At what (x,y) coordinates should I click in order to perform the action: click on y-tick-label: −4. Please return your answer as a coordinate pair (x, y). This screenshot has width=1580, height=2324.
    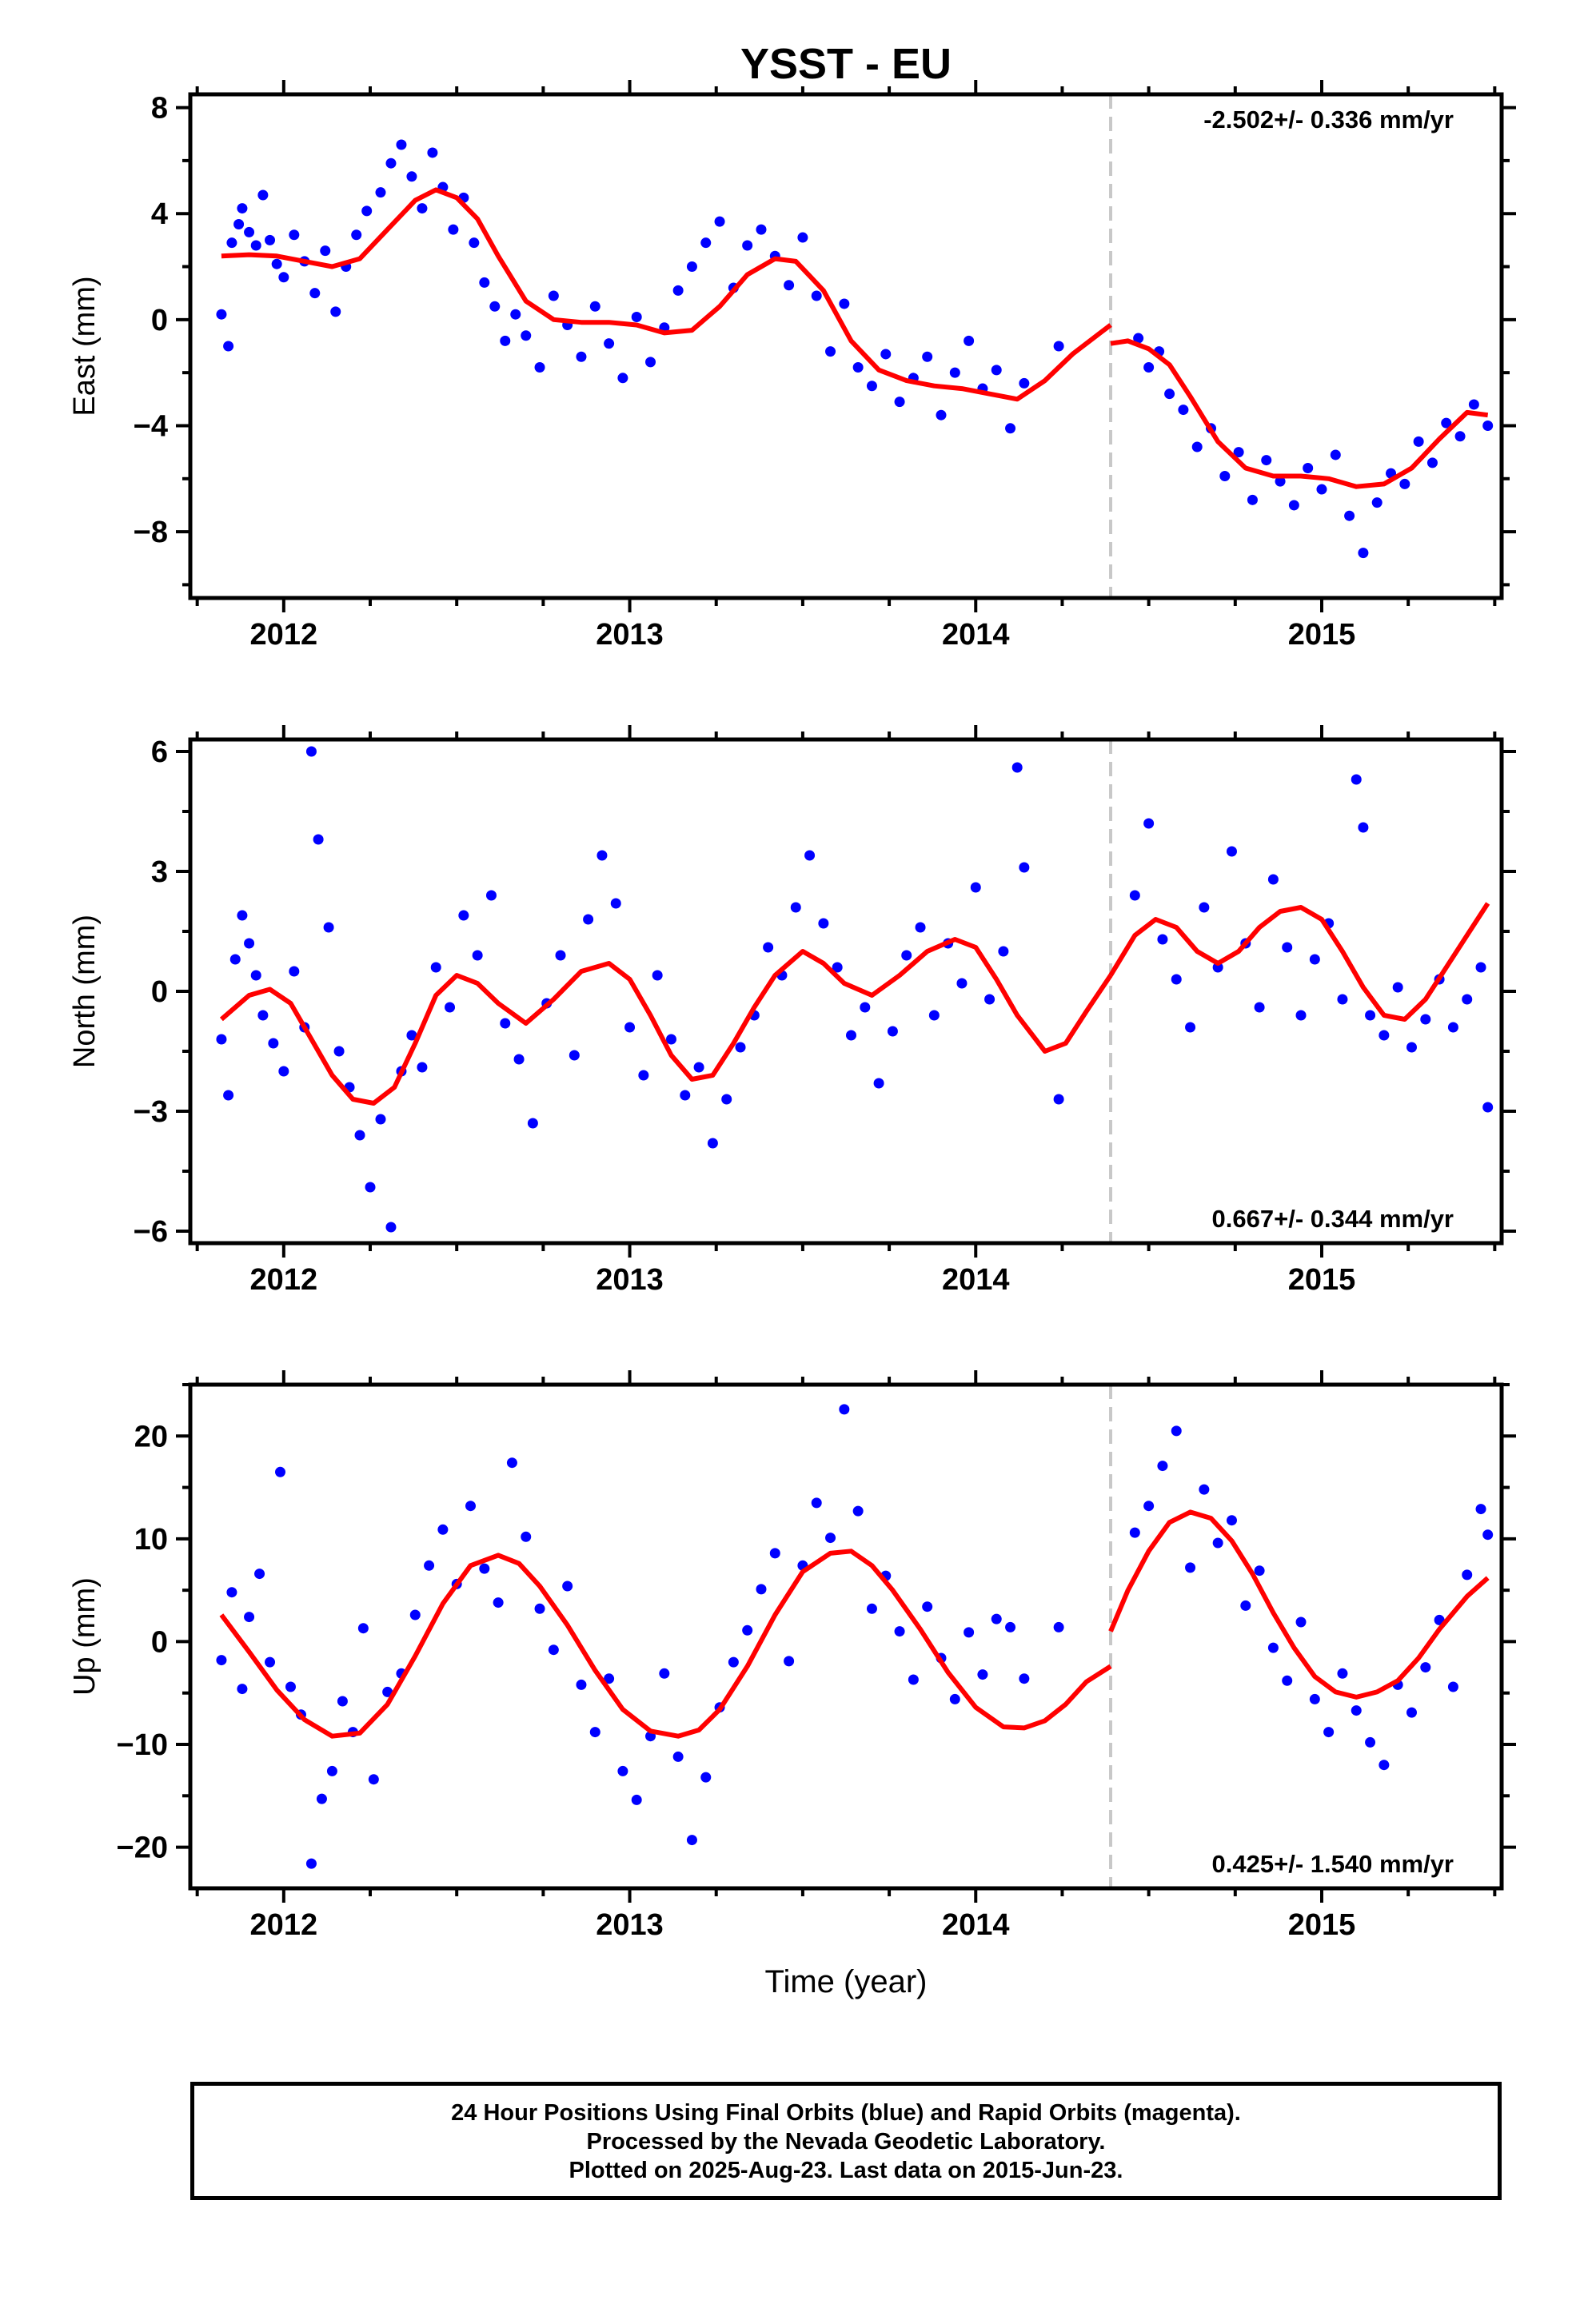
    Looking at the image, I should click on (151, 426).